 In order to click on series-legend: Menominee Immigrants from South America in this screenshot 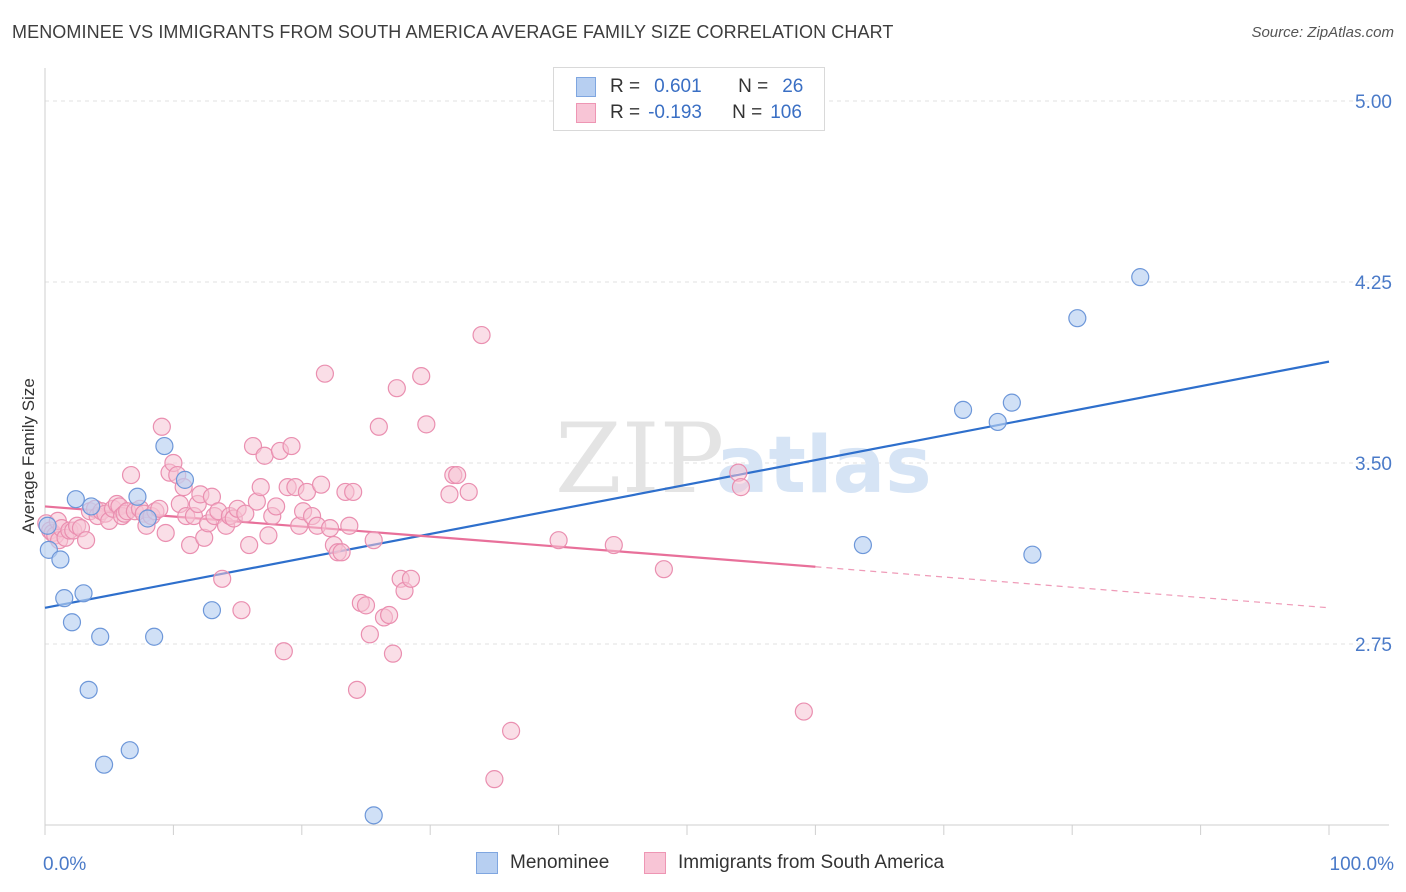, I will do `click(703, 864)`.